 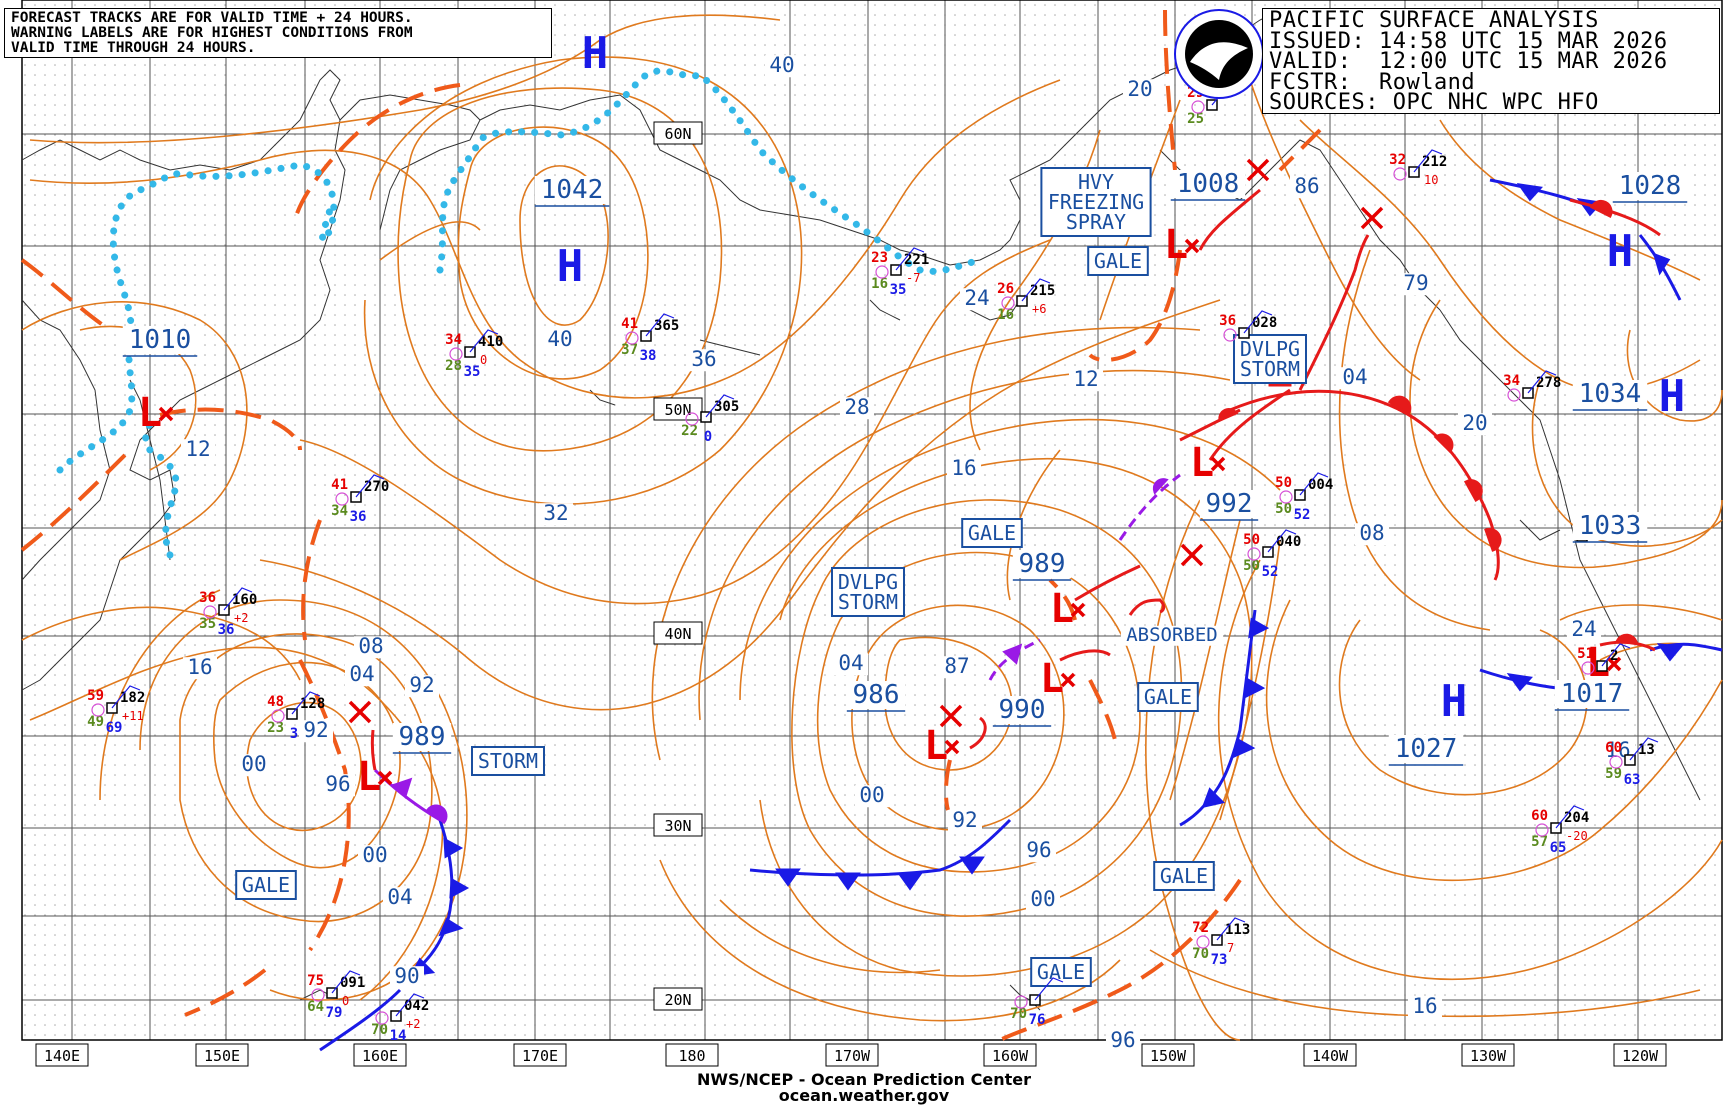 What do you see at coordinates (677, 826) in the screenshot?
I see `lat-label: 30N` at bounding box center [677, 826].